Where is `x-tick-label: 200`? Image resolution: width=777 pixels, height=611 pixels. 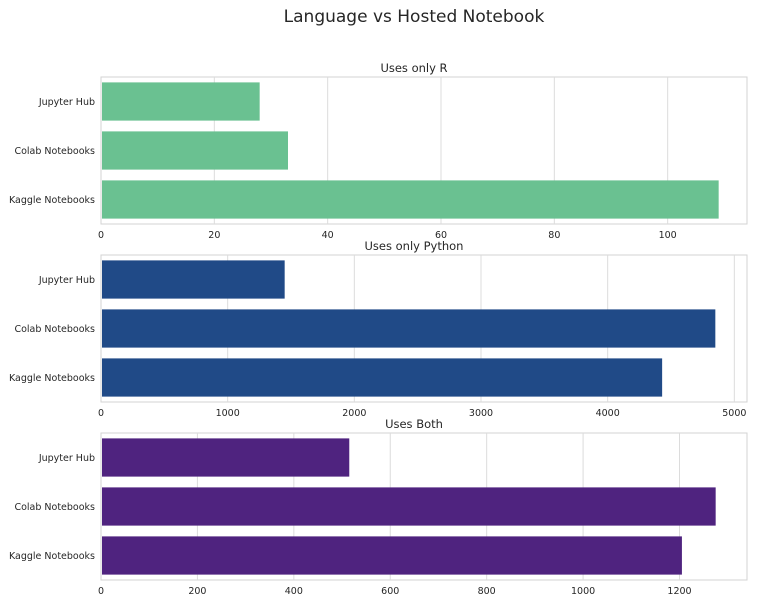
x-tick-label: 200 is located at coordinates (197, 591).